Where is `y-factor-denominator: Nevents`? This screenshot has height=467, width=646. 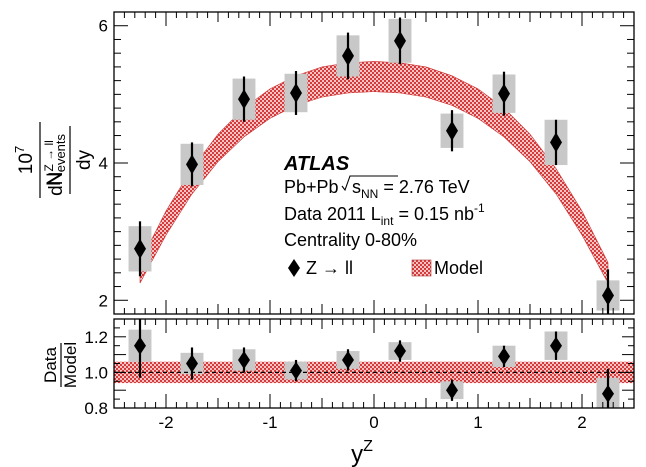
y-factor-denominator: Nevents is located at coordinates (56, 159).